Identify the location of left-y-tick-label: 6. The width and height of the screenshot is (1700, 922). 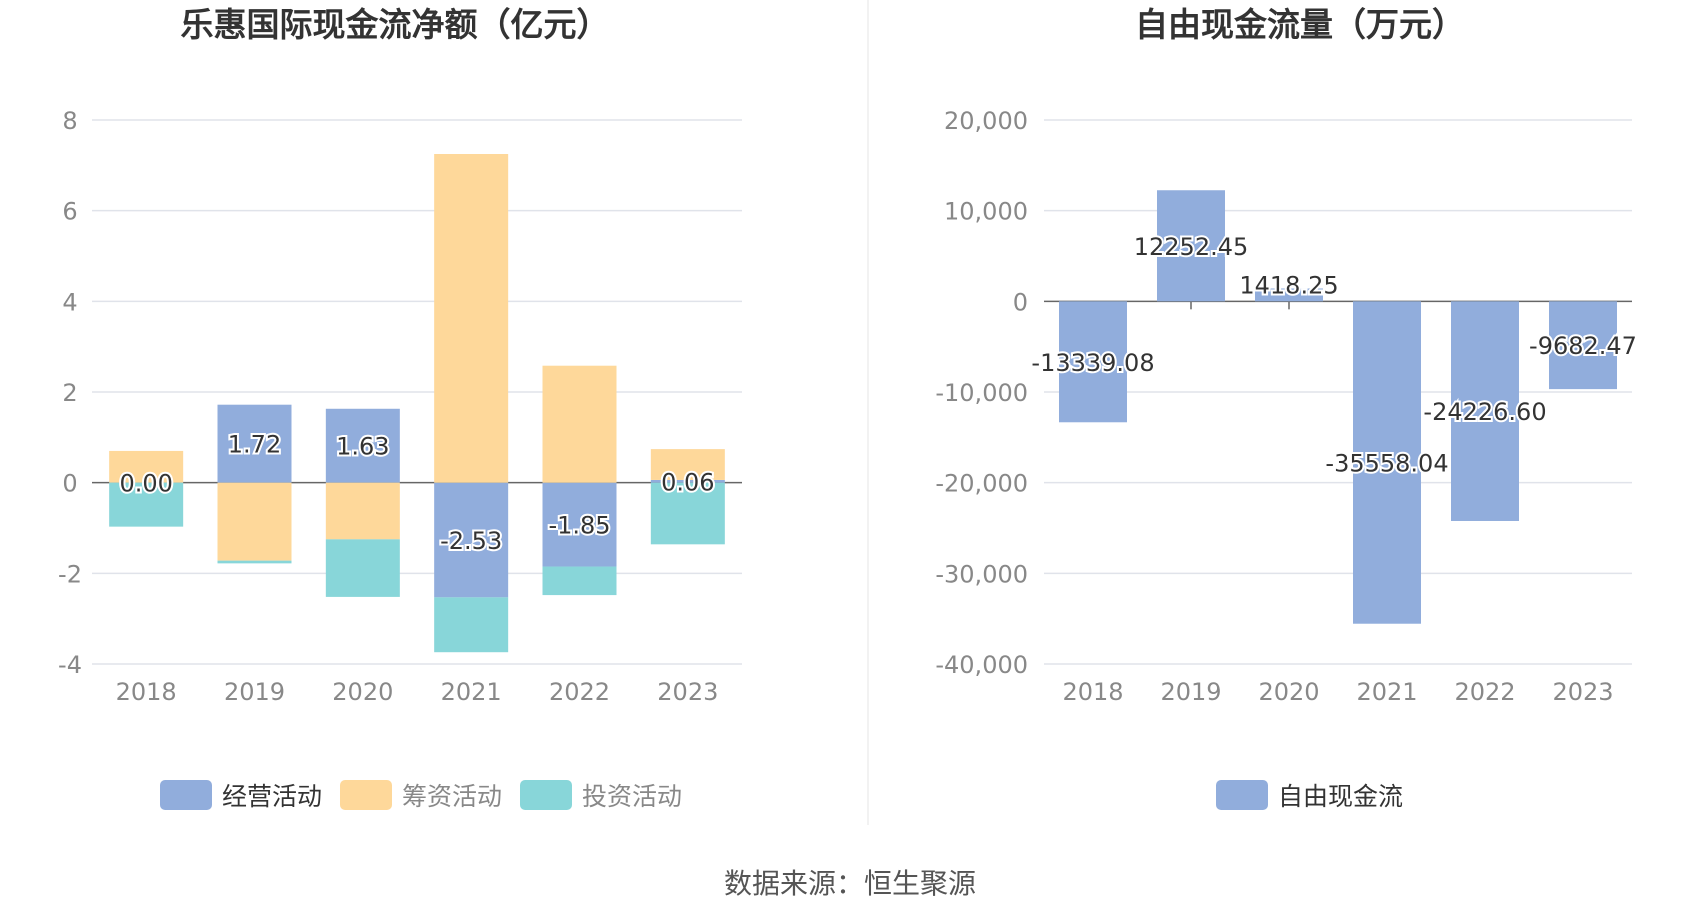
(69, 212).